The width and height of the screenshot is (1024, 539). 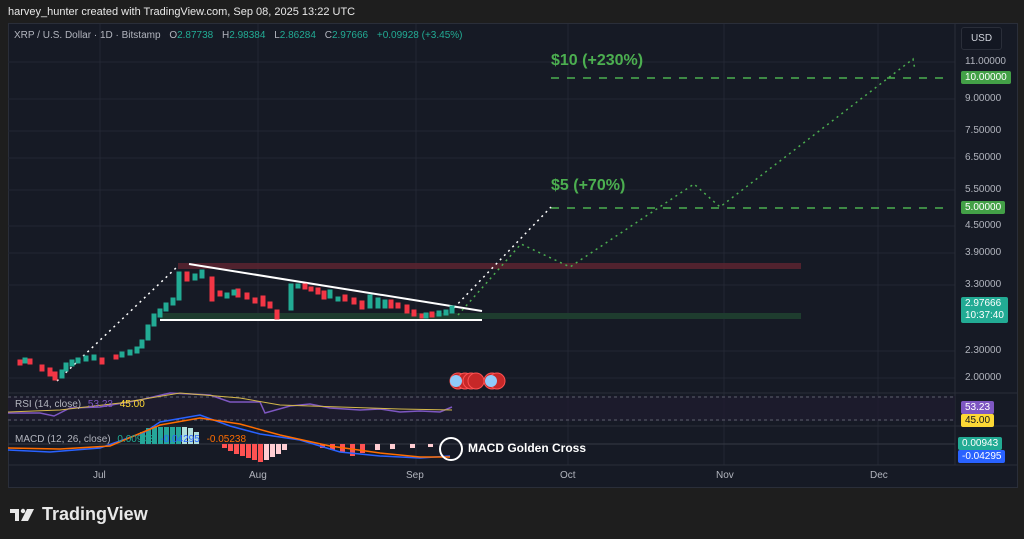 What do you see at coordinates (328, 35) in the screenshot?
I see `close-key: C` at bounding box center [328, 35].